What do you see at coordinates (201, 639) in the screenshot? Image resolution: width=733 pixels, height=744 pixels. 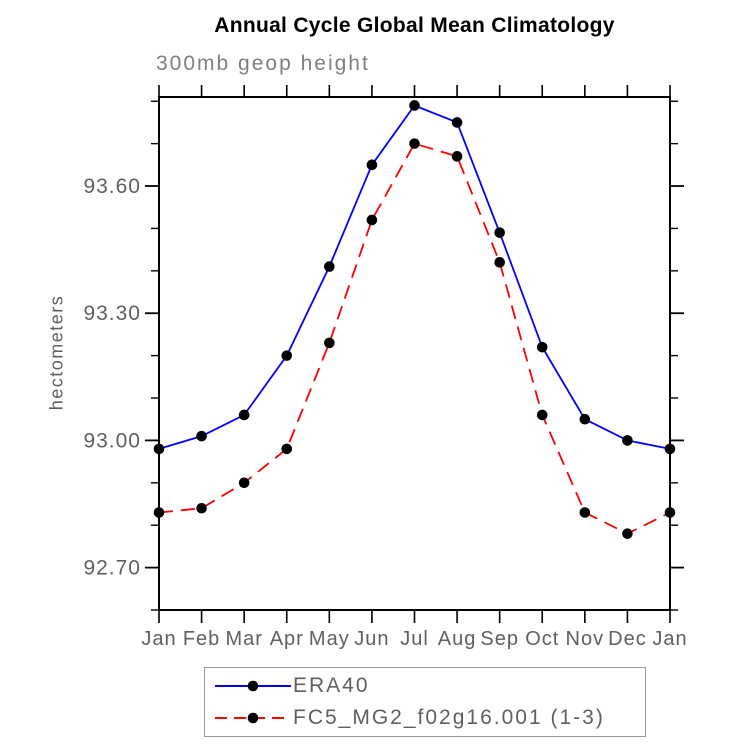 I see `x-tick-label: Feb` at bounding box center [201, 639].